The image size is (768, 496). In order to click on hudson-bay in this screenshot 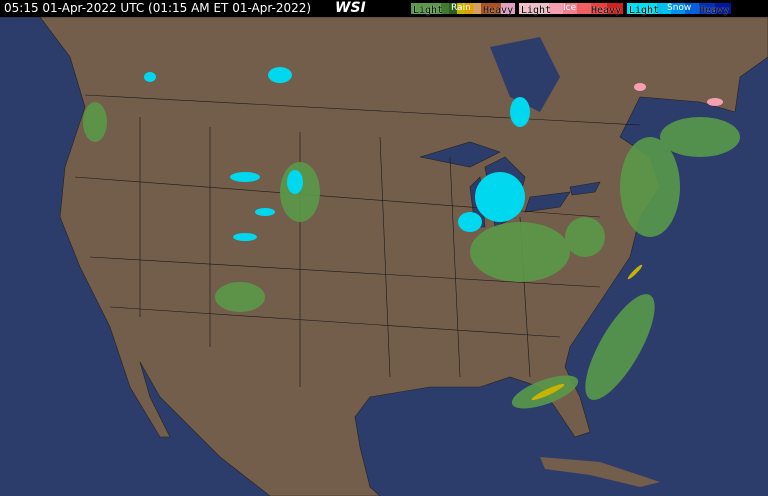, I will do `click(525, 74)`.